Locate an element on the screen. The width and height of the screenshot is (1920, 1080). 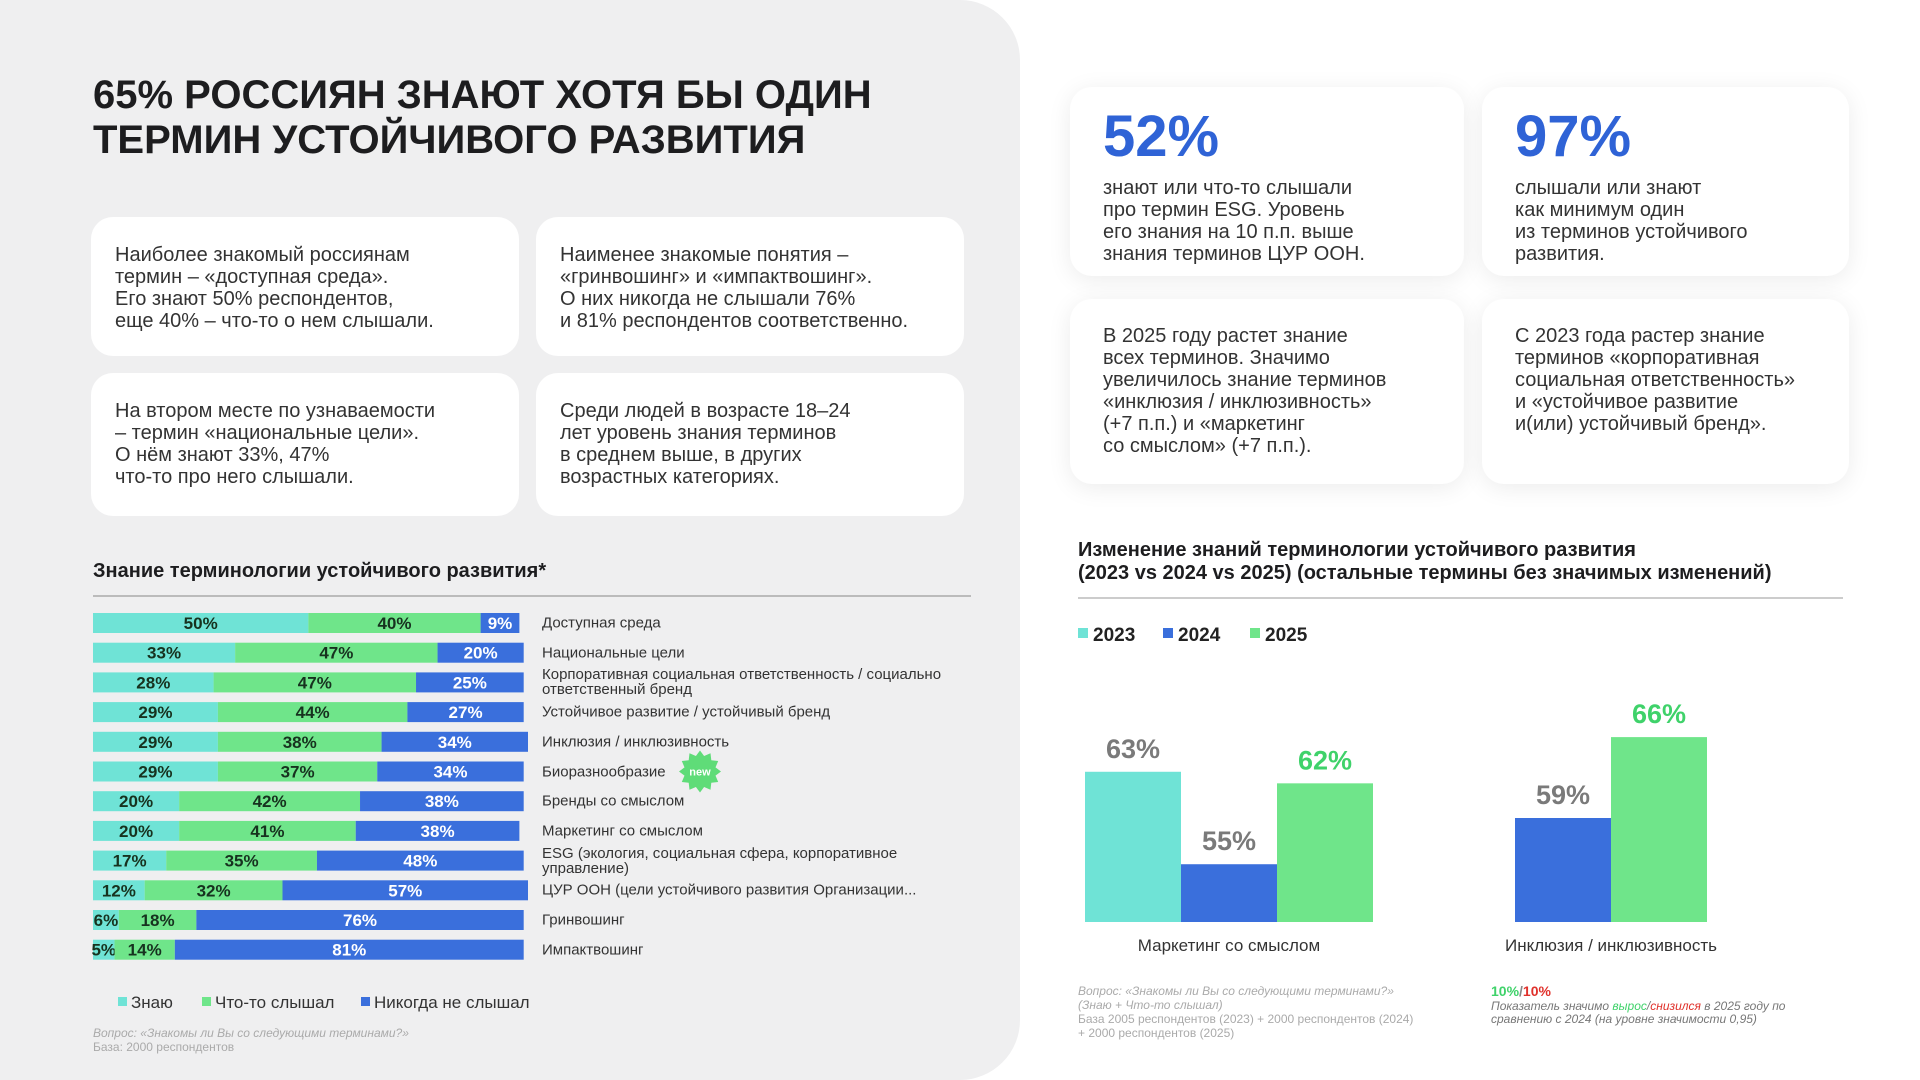
value-label: 35% is located at coordinates (242, 861).